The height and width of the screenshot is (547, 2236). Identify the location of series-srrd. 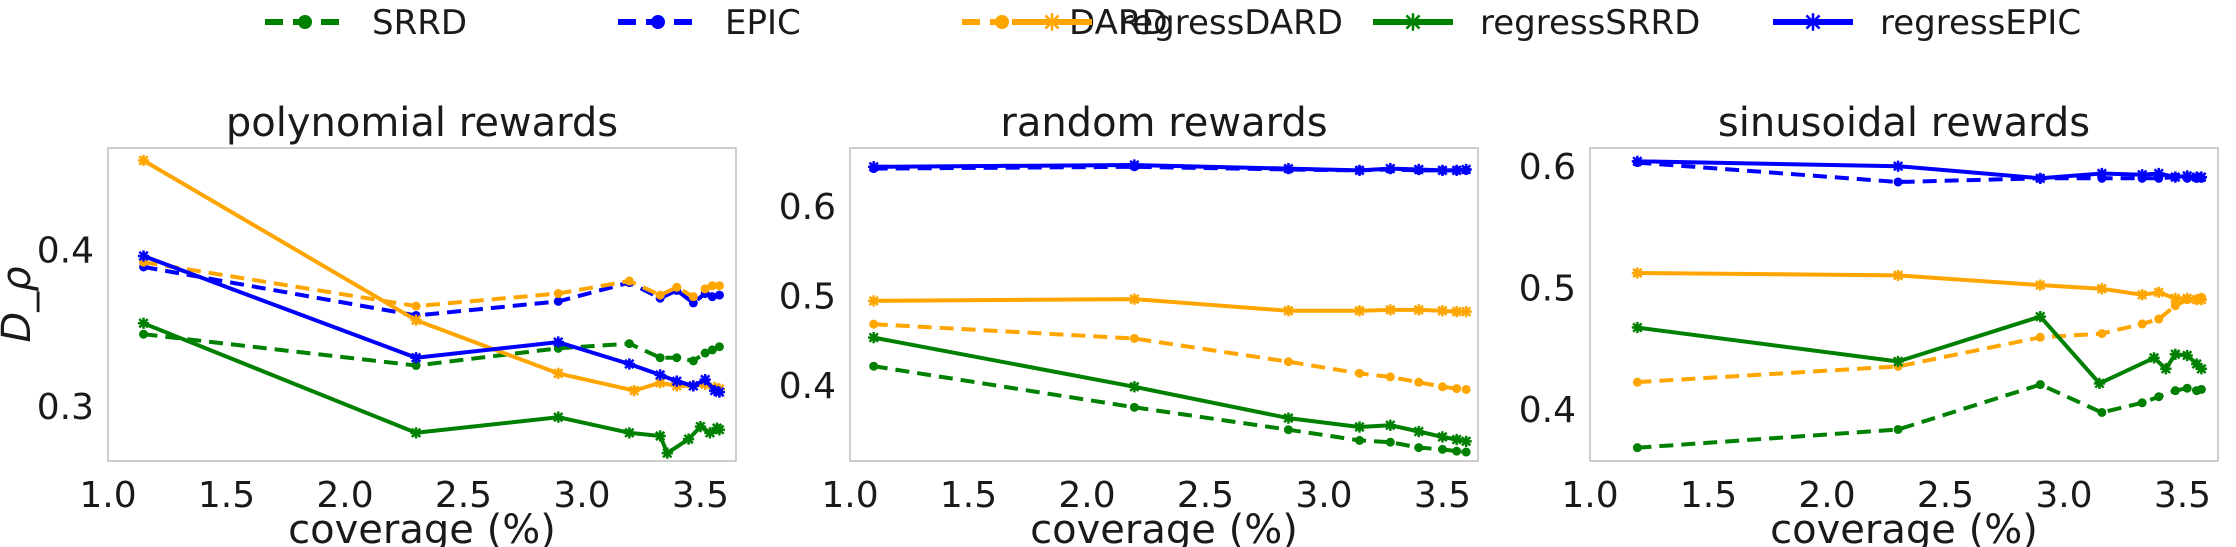
(1919, 416).